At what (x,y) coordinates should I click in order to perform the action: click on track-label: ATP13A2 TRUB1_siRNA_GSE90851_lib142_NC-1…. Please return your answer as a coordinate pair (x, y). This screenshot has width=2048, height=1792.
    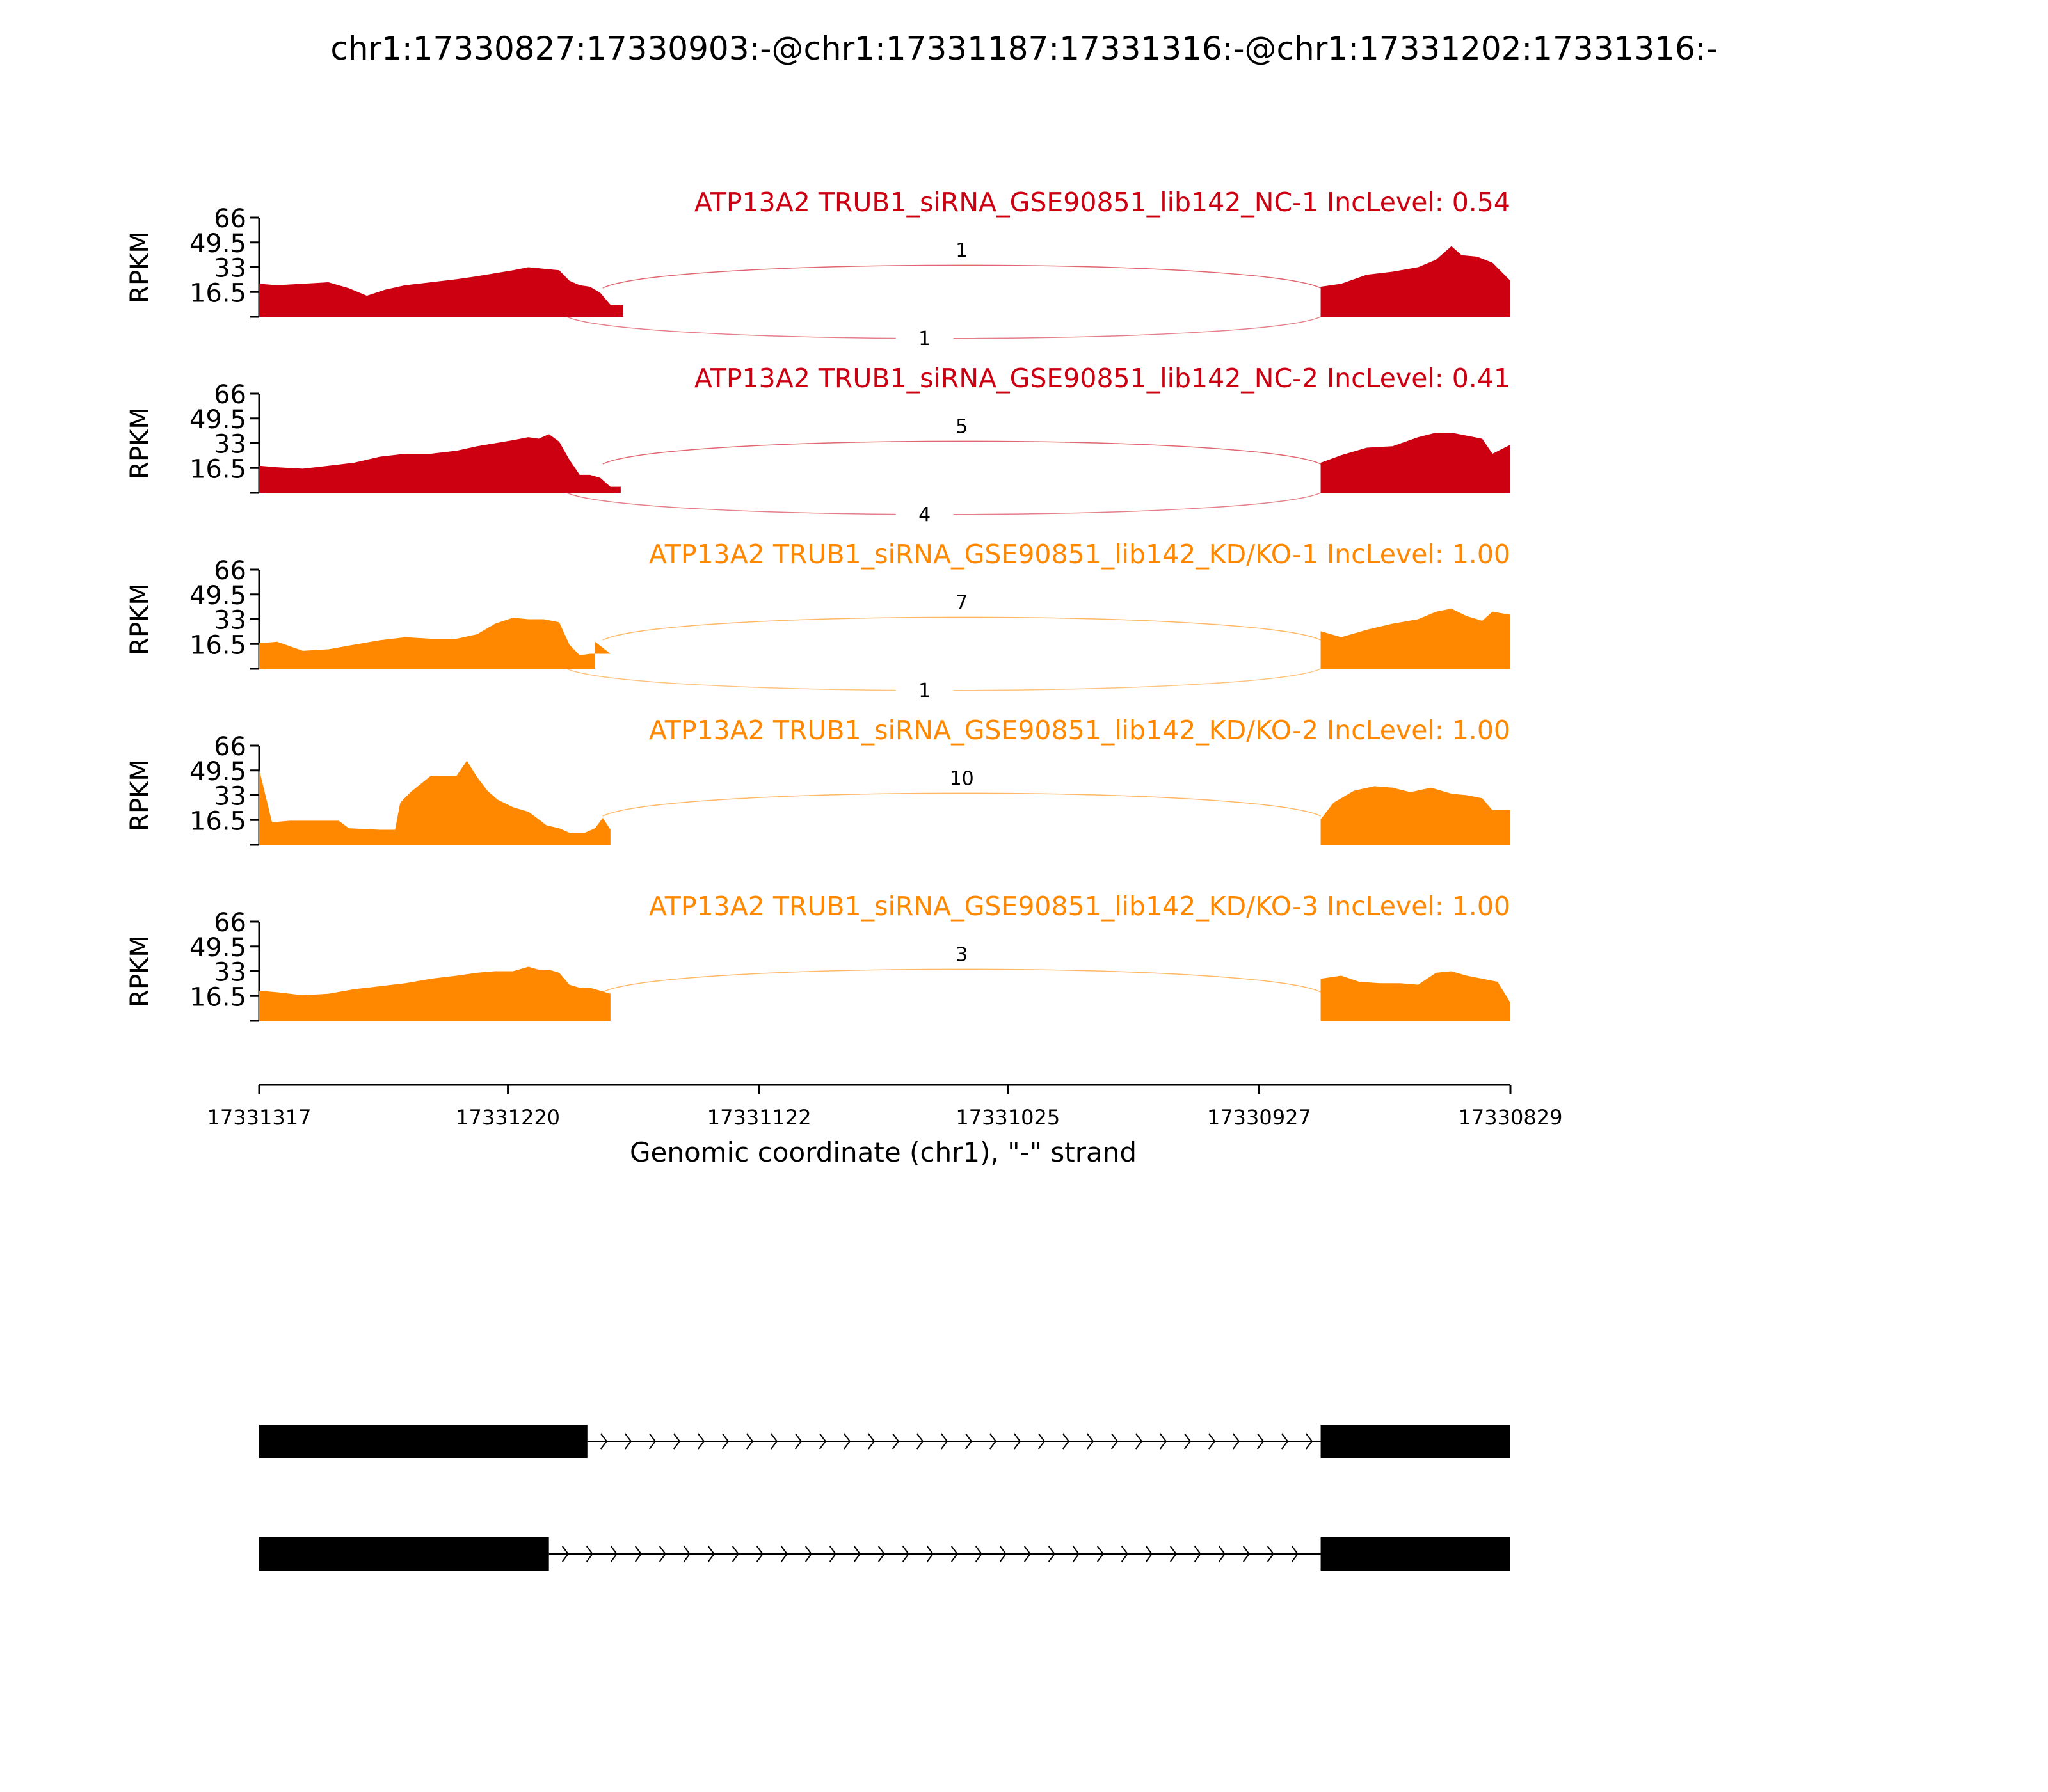
    Looking at the image, I should click on (1102, 202).